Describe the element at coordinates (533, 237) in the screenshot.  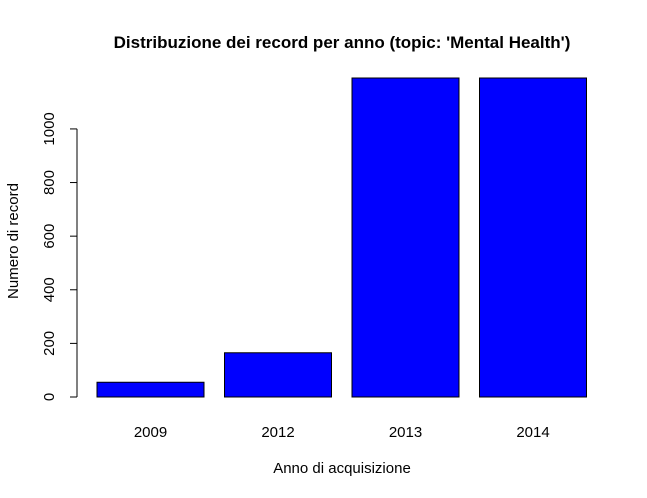
I see `bar-2014` at that location.